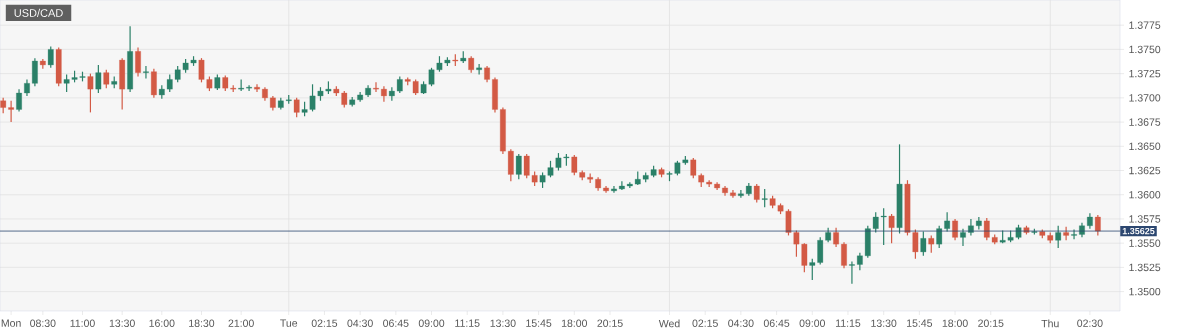 The image size is (1193, 336). Describe the element at coordinates (669, 323) in the screenshot. I see `x-tick-label: Wed` at that location.